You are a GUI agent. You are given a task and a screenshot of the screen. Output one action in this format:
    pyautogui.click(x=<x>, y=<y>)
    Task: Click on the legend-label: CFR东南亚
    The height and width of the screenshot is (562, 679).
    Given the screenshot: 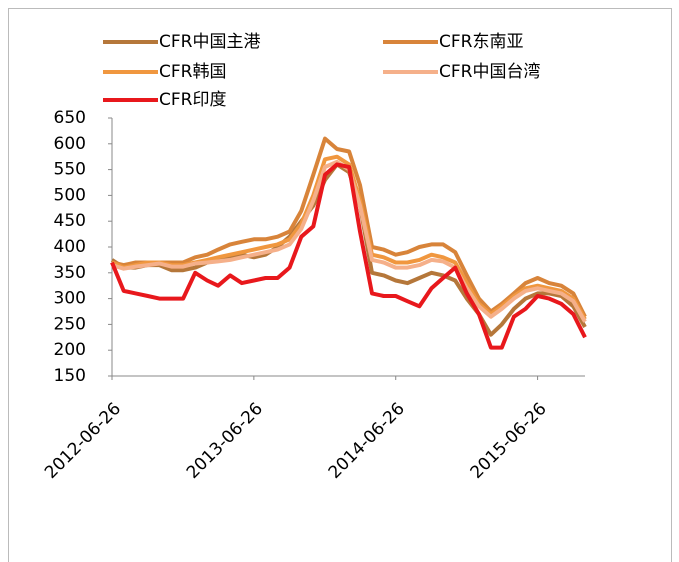 What is the action you would take?
    pyautogui.click(x=481, y=42)
    